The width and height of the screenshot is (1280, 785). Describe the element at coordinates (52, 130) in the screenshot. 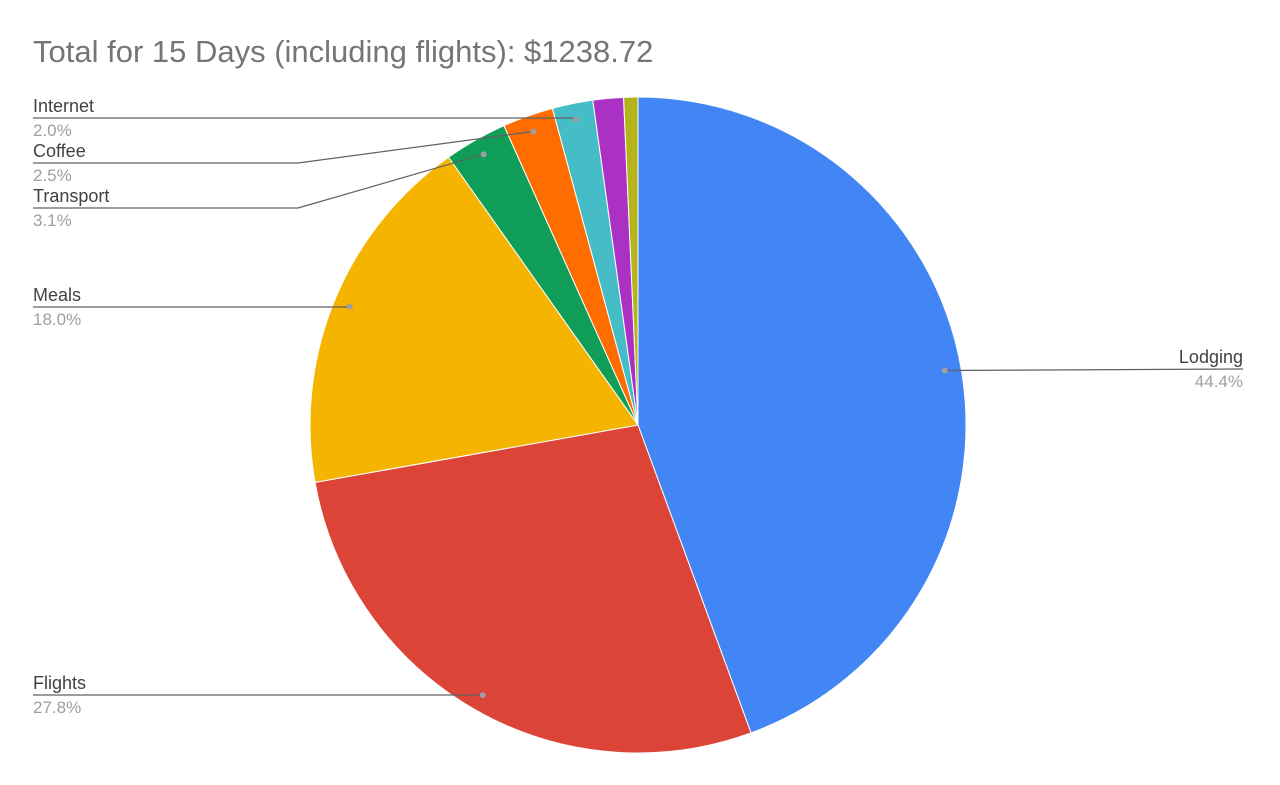

I see `slice-value-label: 2.0%` at that location.